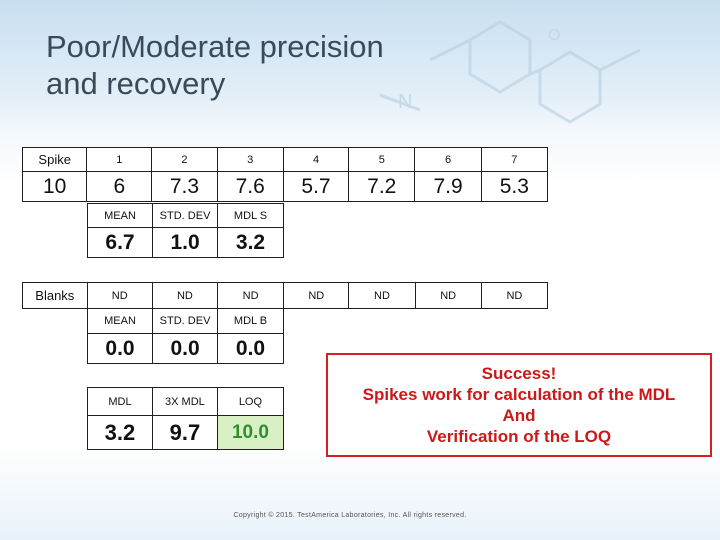 The height and width of the screenshot is (540, 720). Describe the element at coordinates (54, 186) in the screenshot. I see `spike-amount: 10` at that location.